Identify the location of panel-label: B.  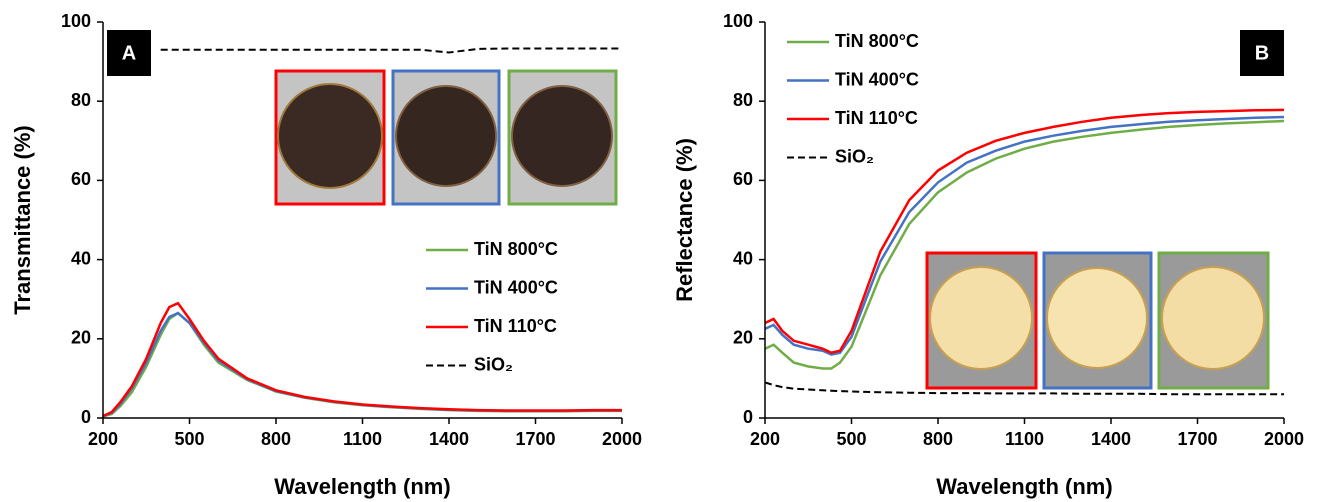
(1262, 53).